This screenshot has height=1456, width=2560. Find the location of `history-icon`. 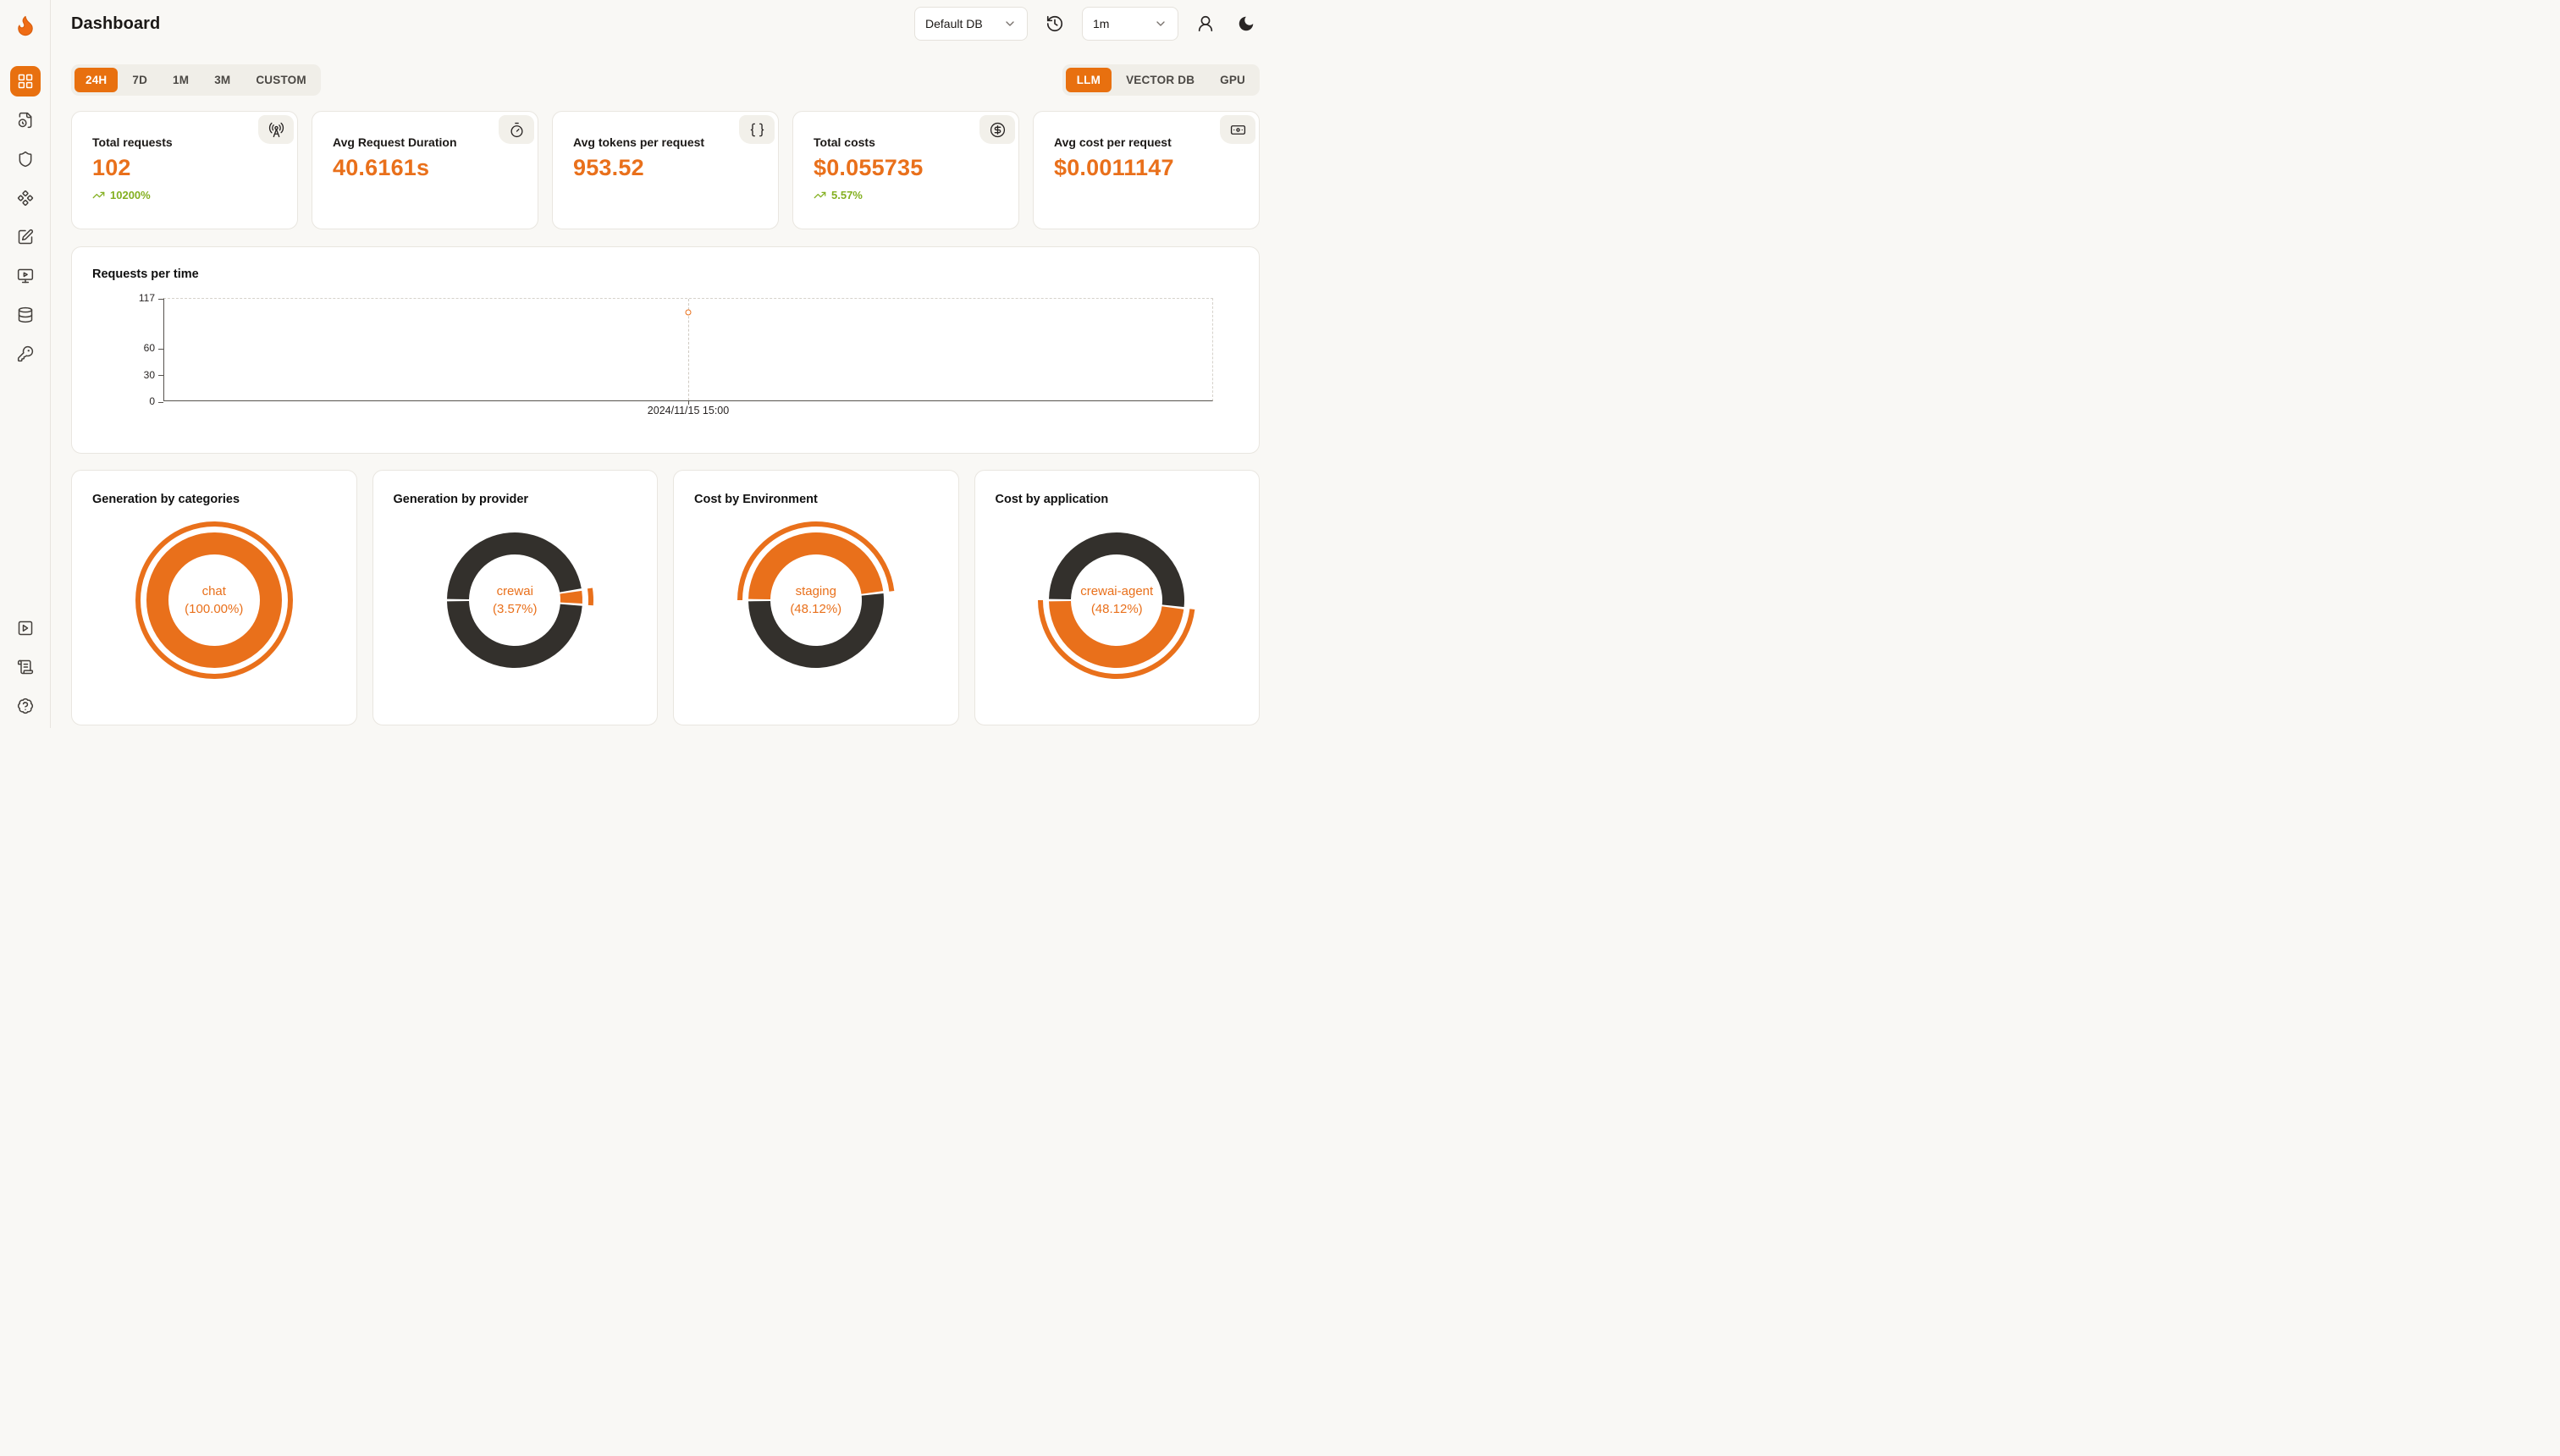

history-icon is located at coordinates (1054, 23).